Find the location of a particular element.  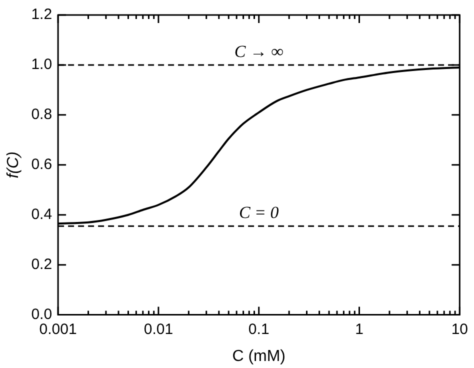

y-tick-label: 0.4 is located at coordinates (41, 215).